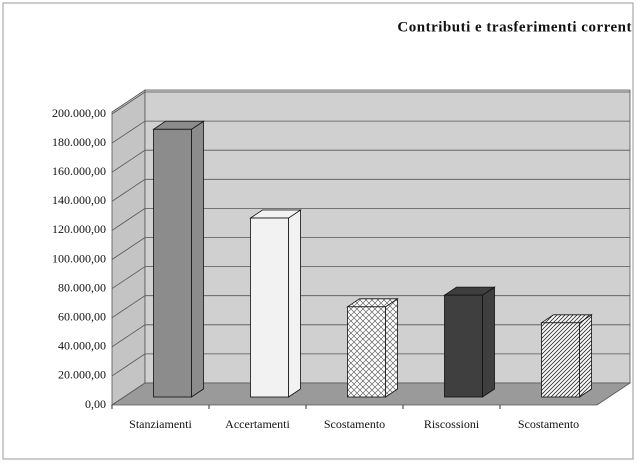 The height and width of the screenshot is (464, 636). I want to click on y-tick-label: 40.000,00, so click(82, 346).